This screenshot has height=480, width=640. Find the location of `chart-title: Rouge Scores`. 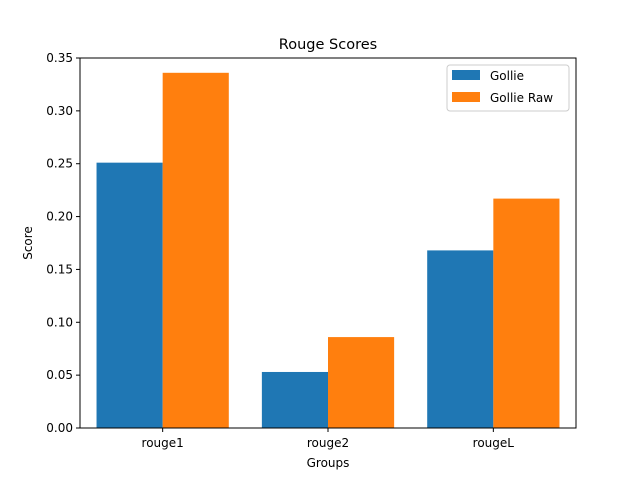

chart-title: Rouge Scores is located at coordinates (328, 45).